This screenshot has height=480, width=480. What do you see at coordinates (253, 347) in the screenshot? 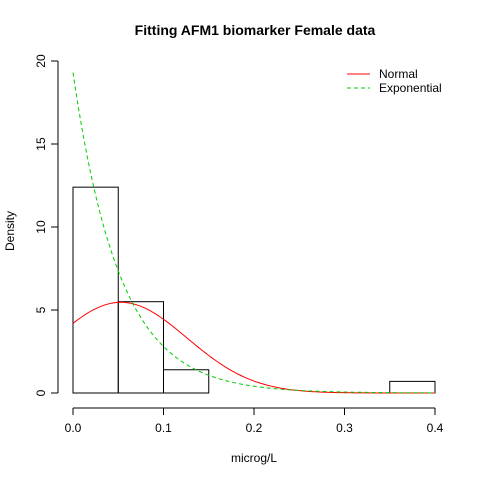
I see `normal-curve` at bounding box center [253, 347].